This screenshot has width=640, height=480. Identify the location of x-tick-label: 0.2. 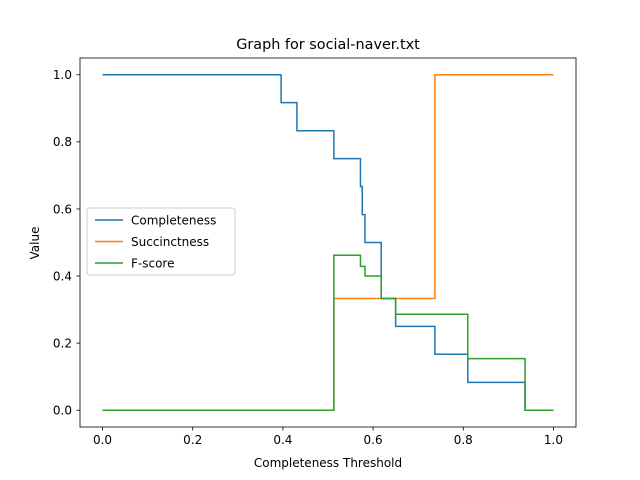
(192, 440).